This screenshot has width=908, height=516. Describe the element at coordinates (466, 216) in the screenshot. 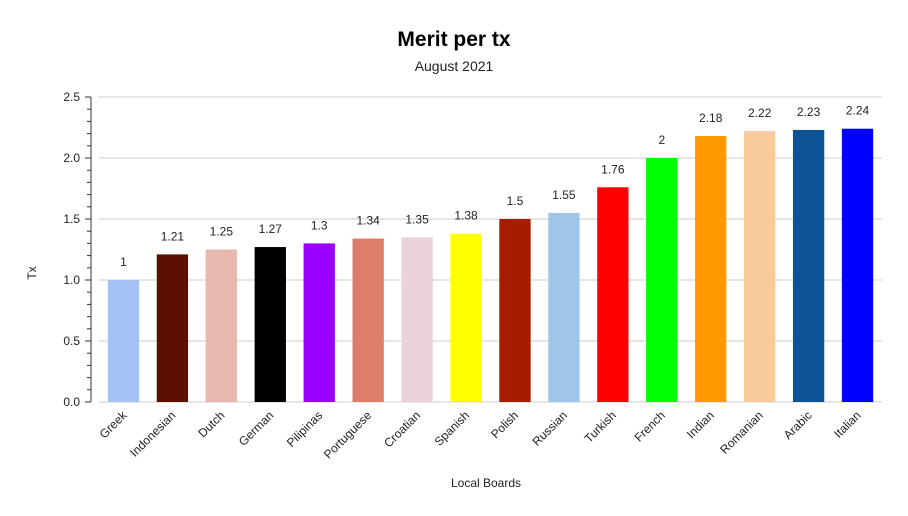

I see `data-label-spanish: 1.38` at that location.